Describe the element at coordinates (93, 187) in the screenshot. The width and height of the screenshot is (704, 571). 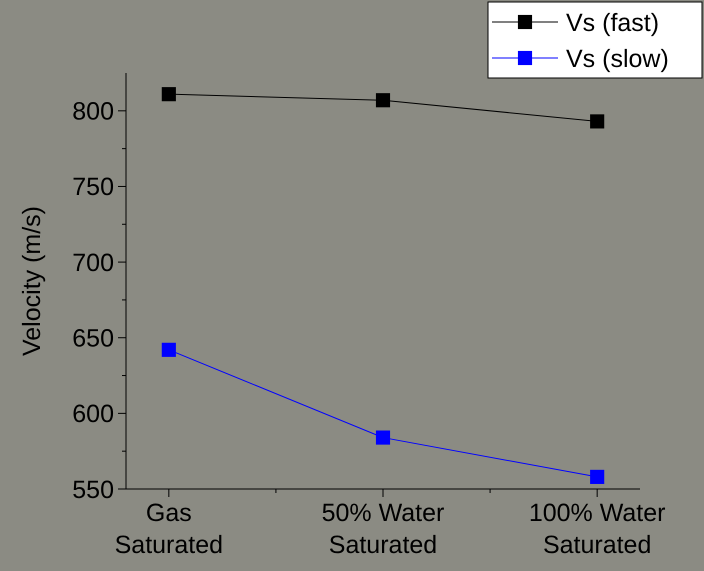
I see `y-tick-label: 750` at that location.